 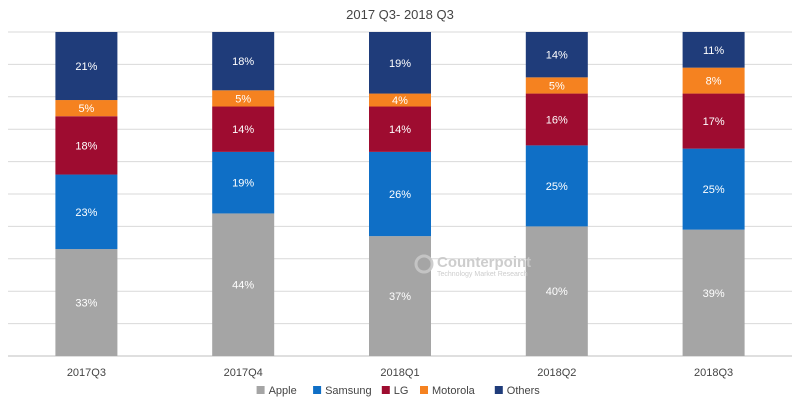 I want to click on watermark: Counterpoint Technology Market Research, so click(x=472, y=266).